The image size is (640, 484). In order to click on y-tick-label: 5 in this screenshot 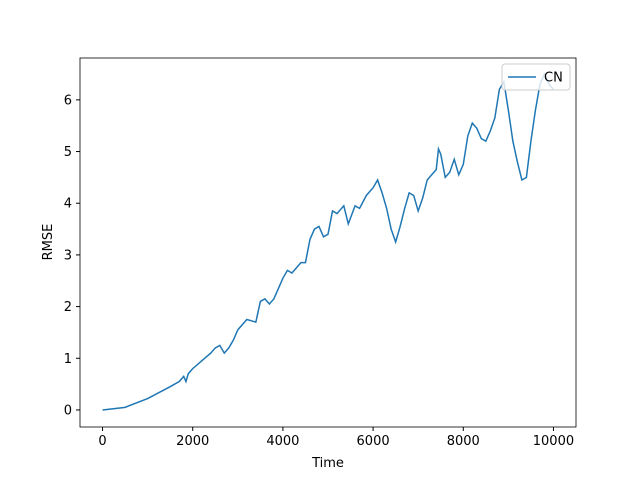, I will do `click(68, 152)`.